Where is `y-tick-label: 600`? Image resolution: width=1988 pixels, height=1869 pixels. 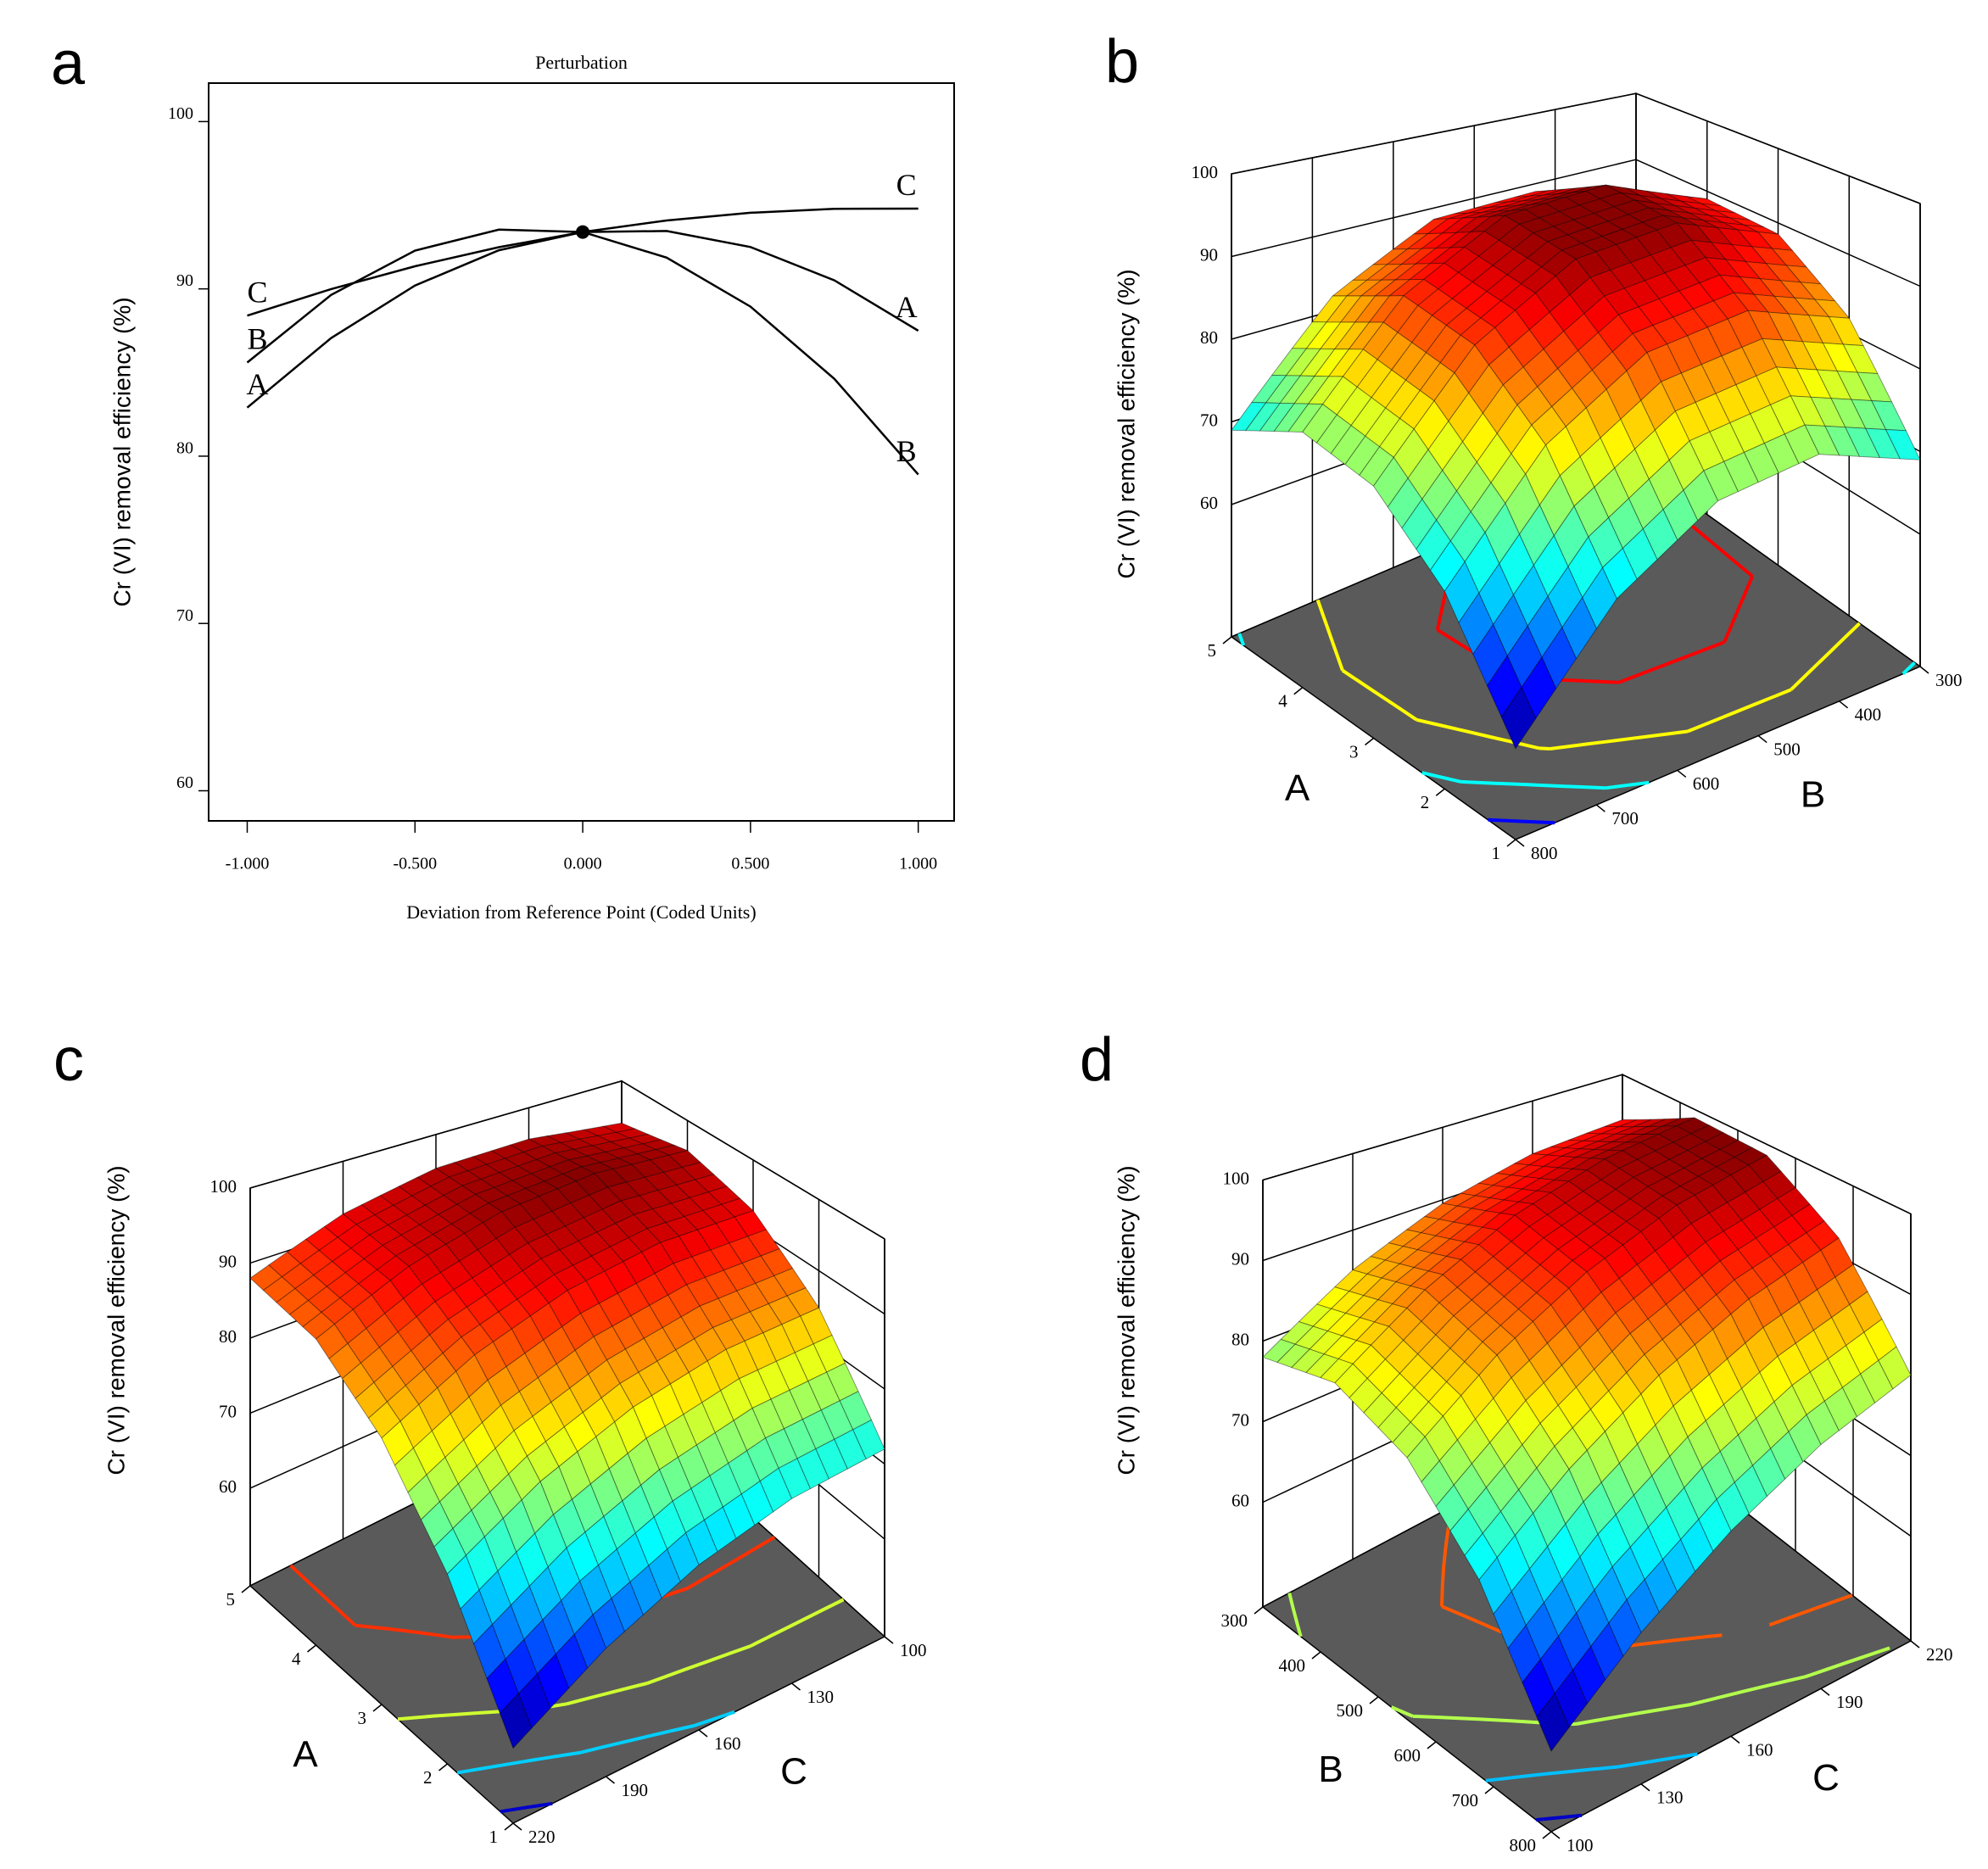 y-tick-label: 600 is located at coordinates (1706, 783).